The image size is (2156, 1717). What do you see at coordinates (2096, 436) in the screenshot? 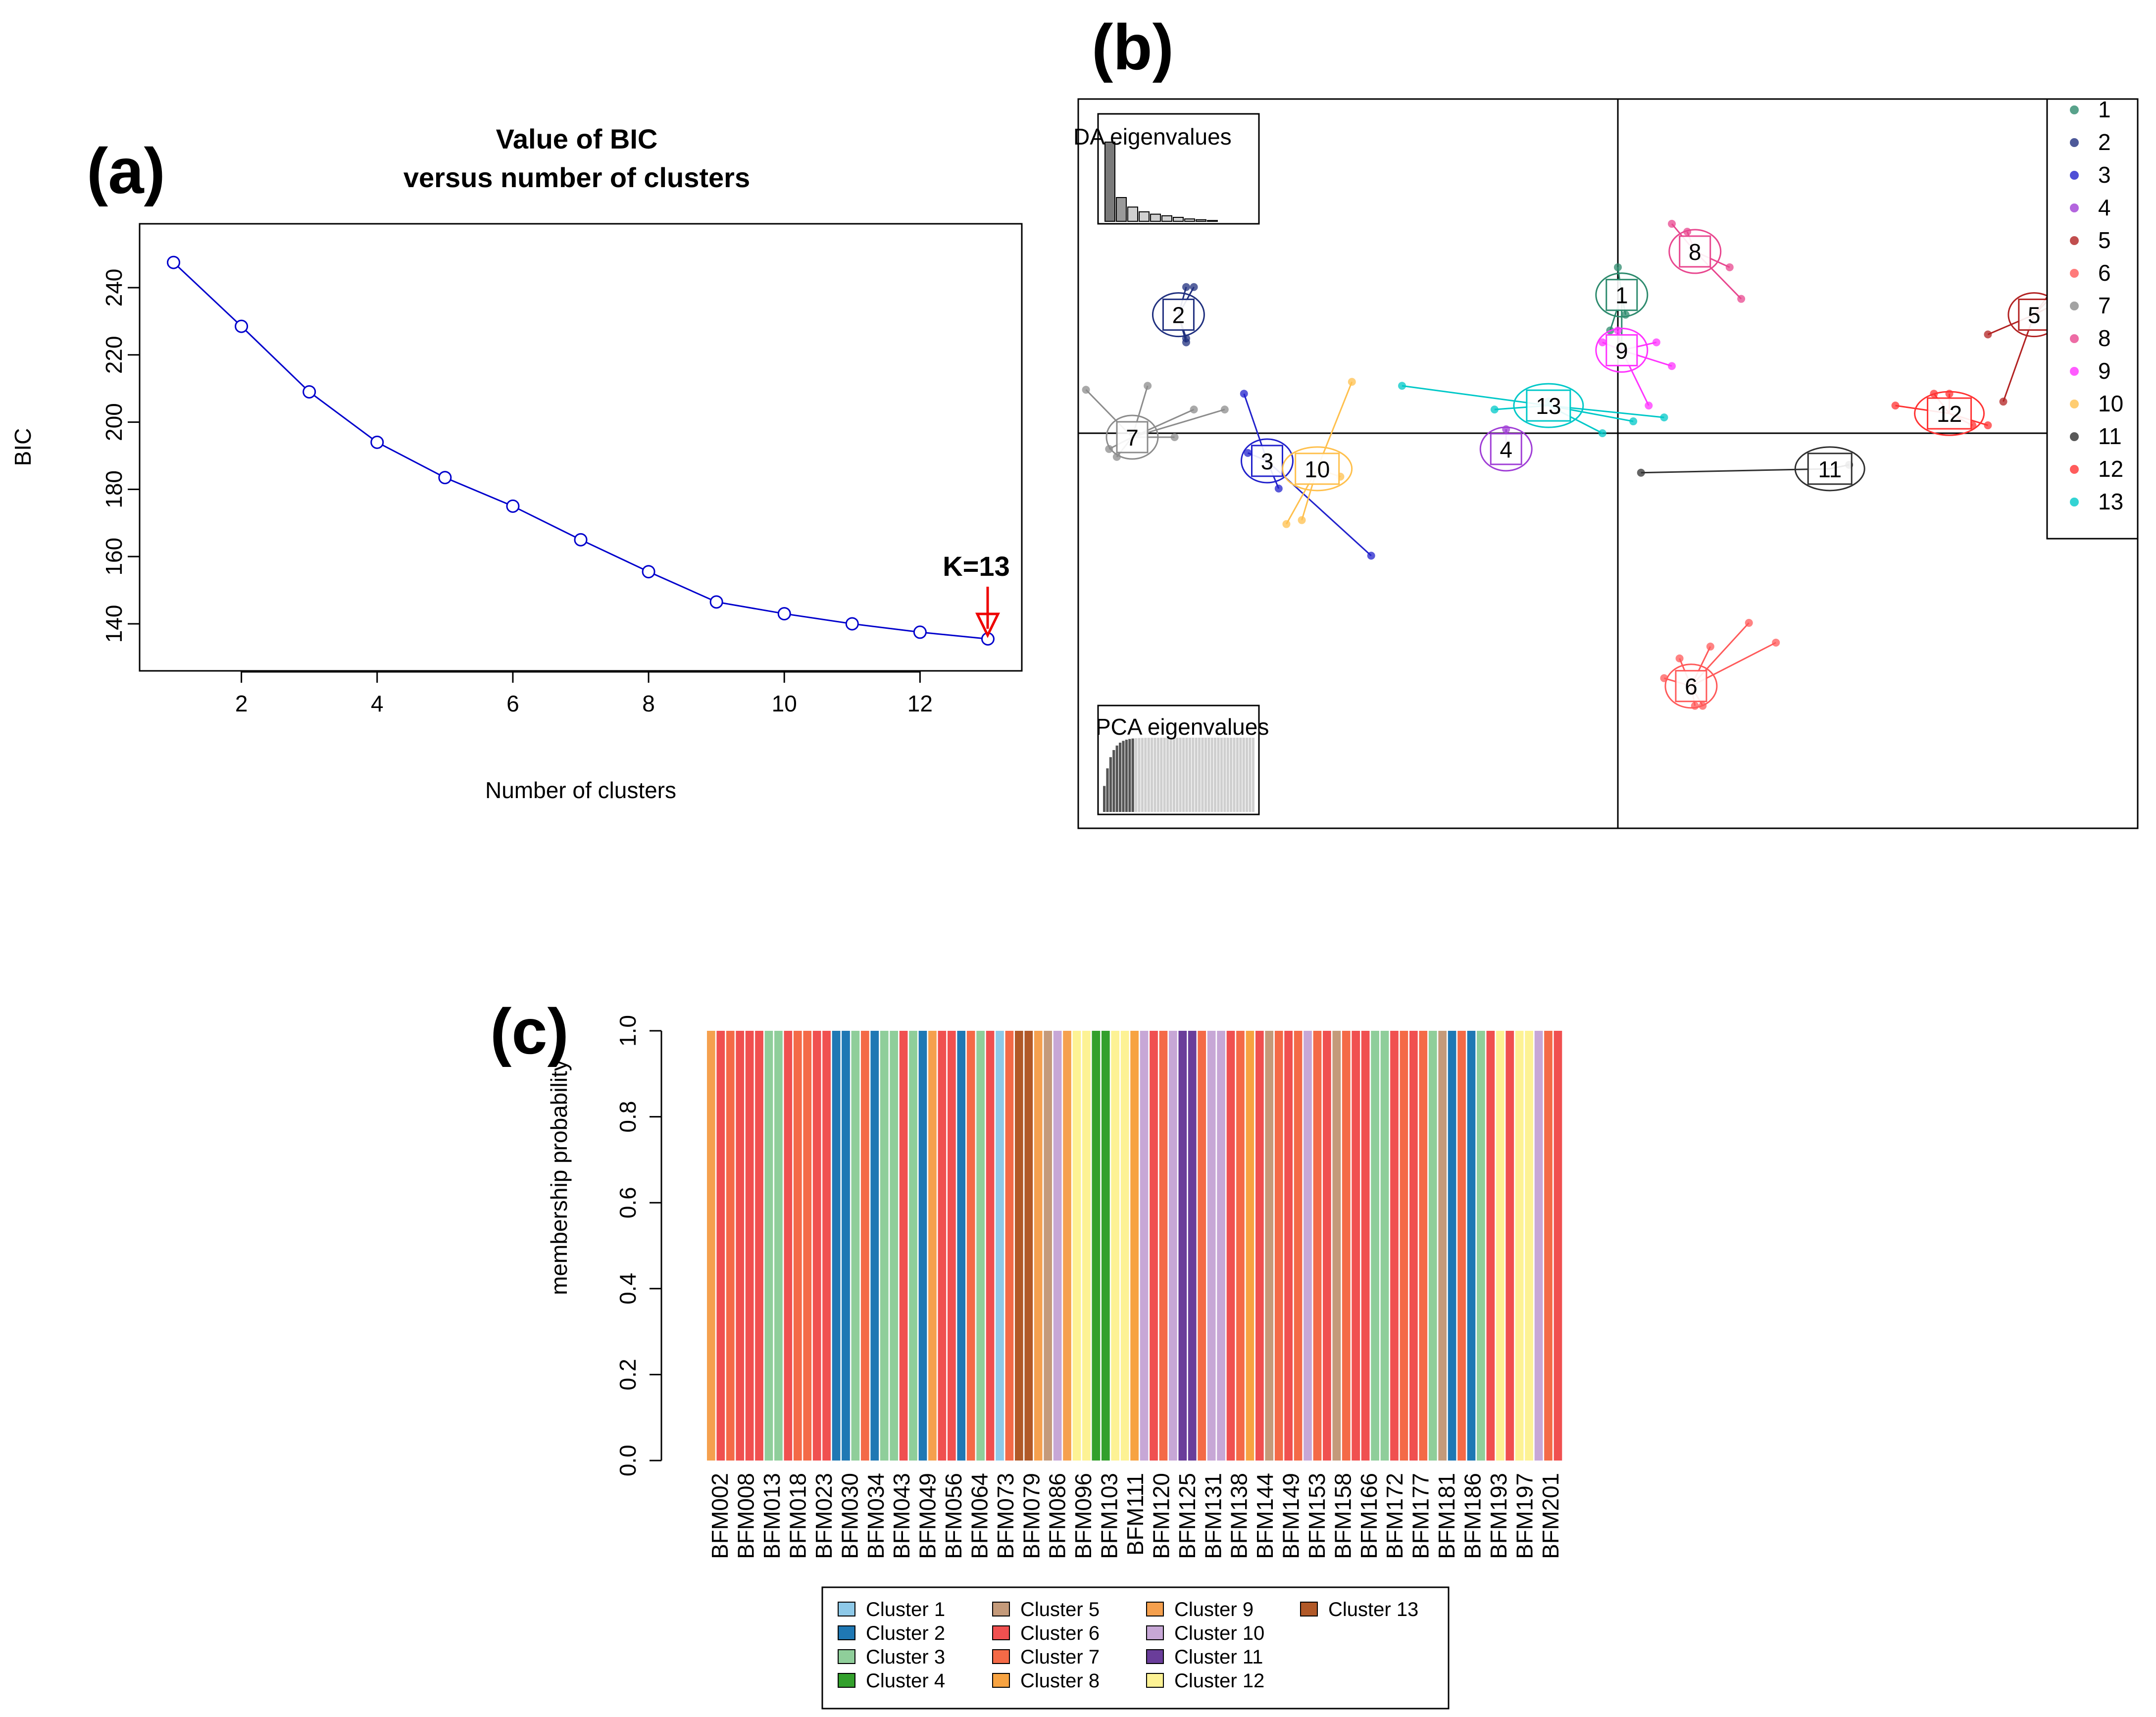
I see `legend-item-11: 11` at bounding box center [2096, 436].